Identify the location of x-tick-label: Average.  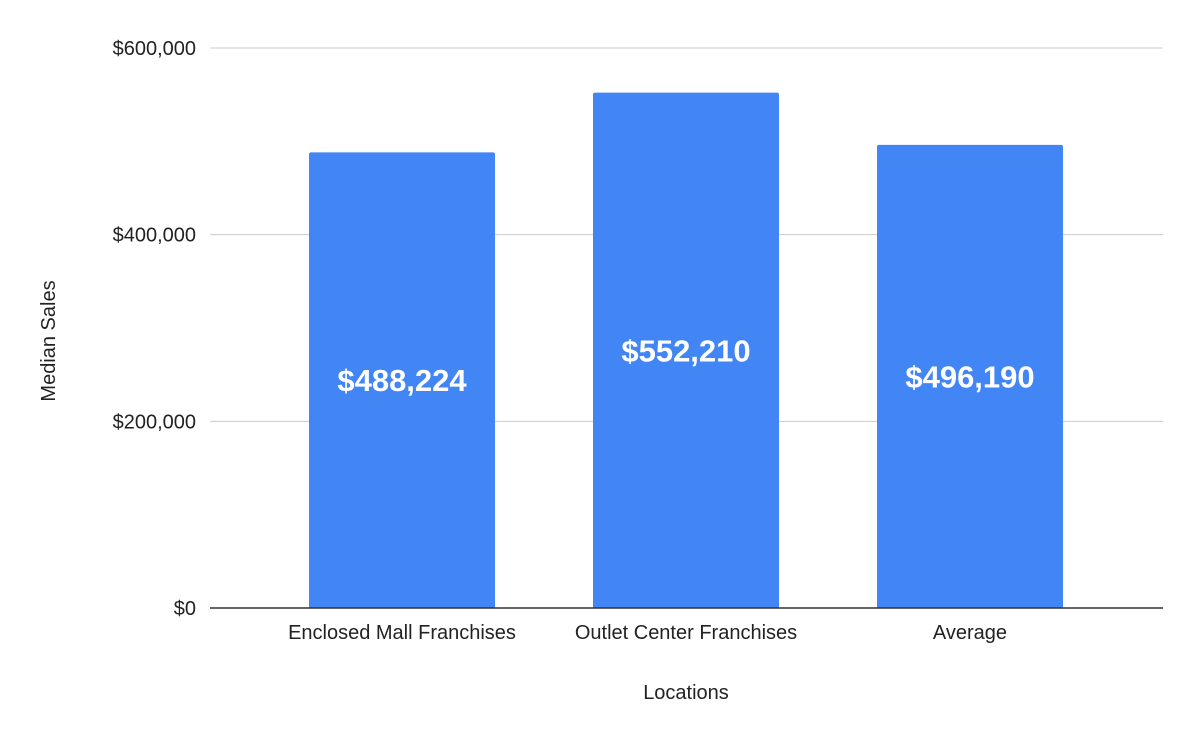
(970, 633).